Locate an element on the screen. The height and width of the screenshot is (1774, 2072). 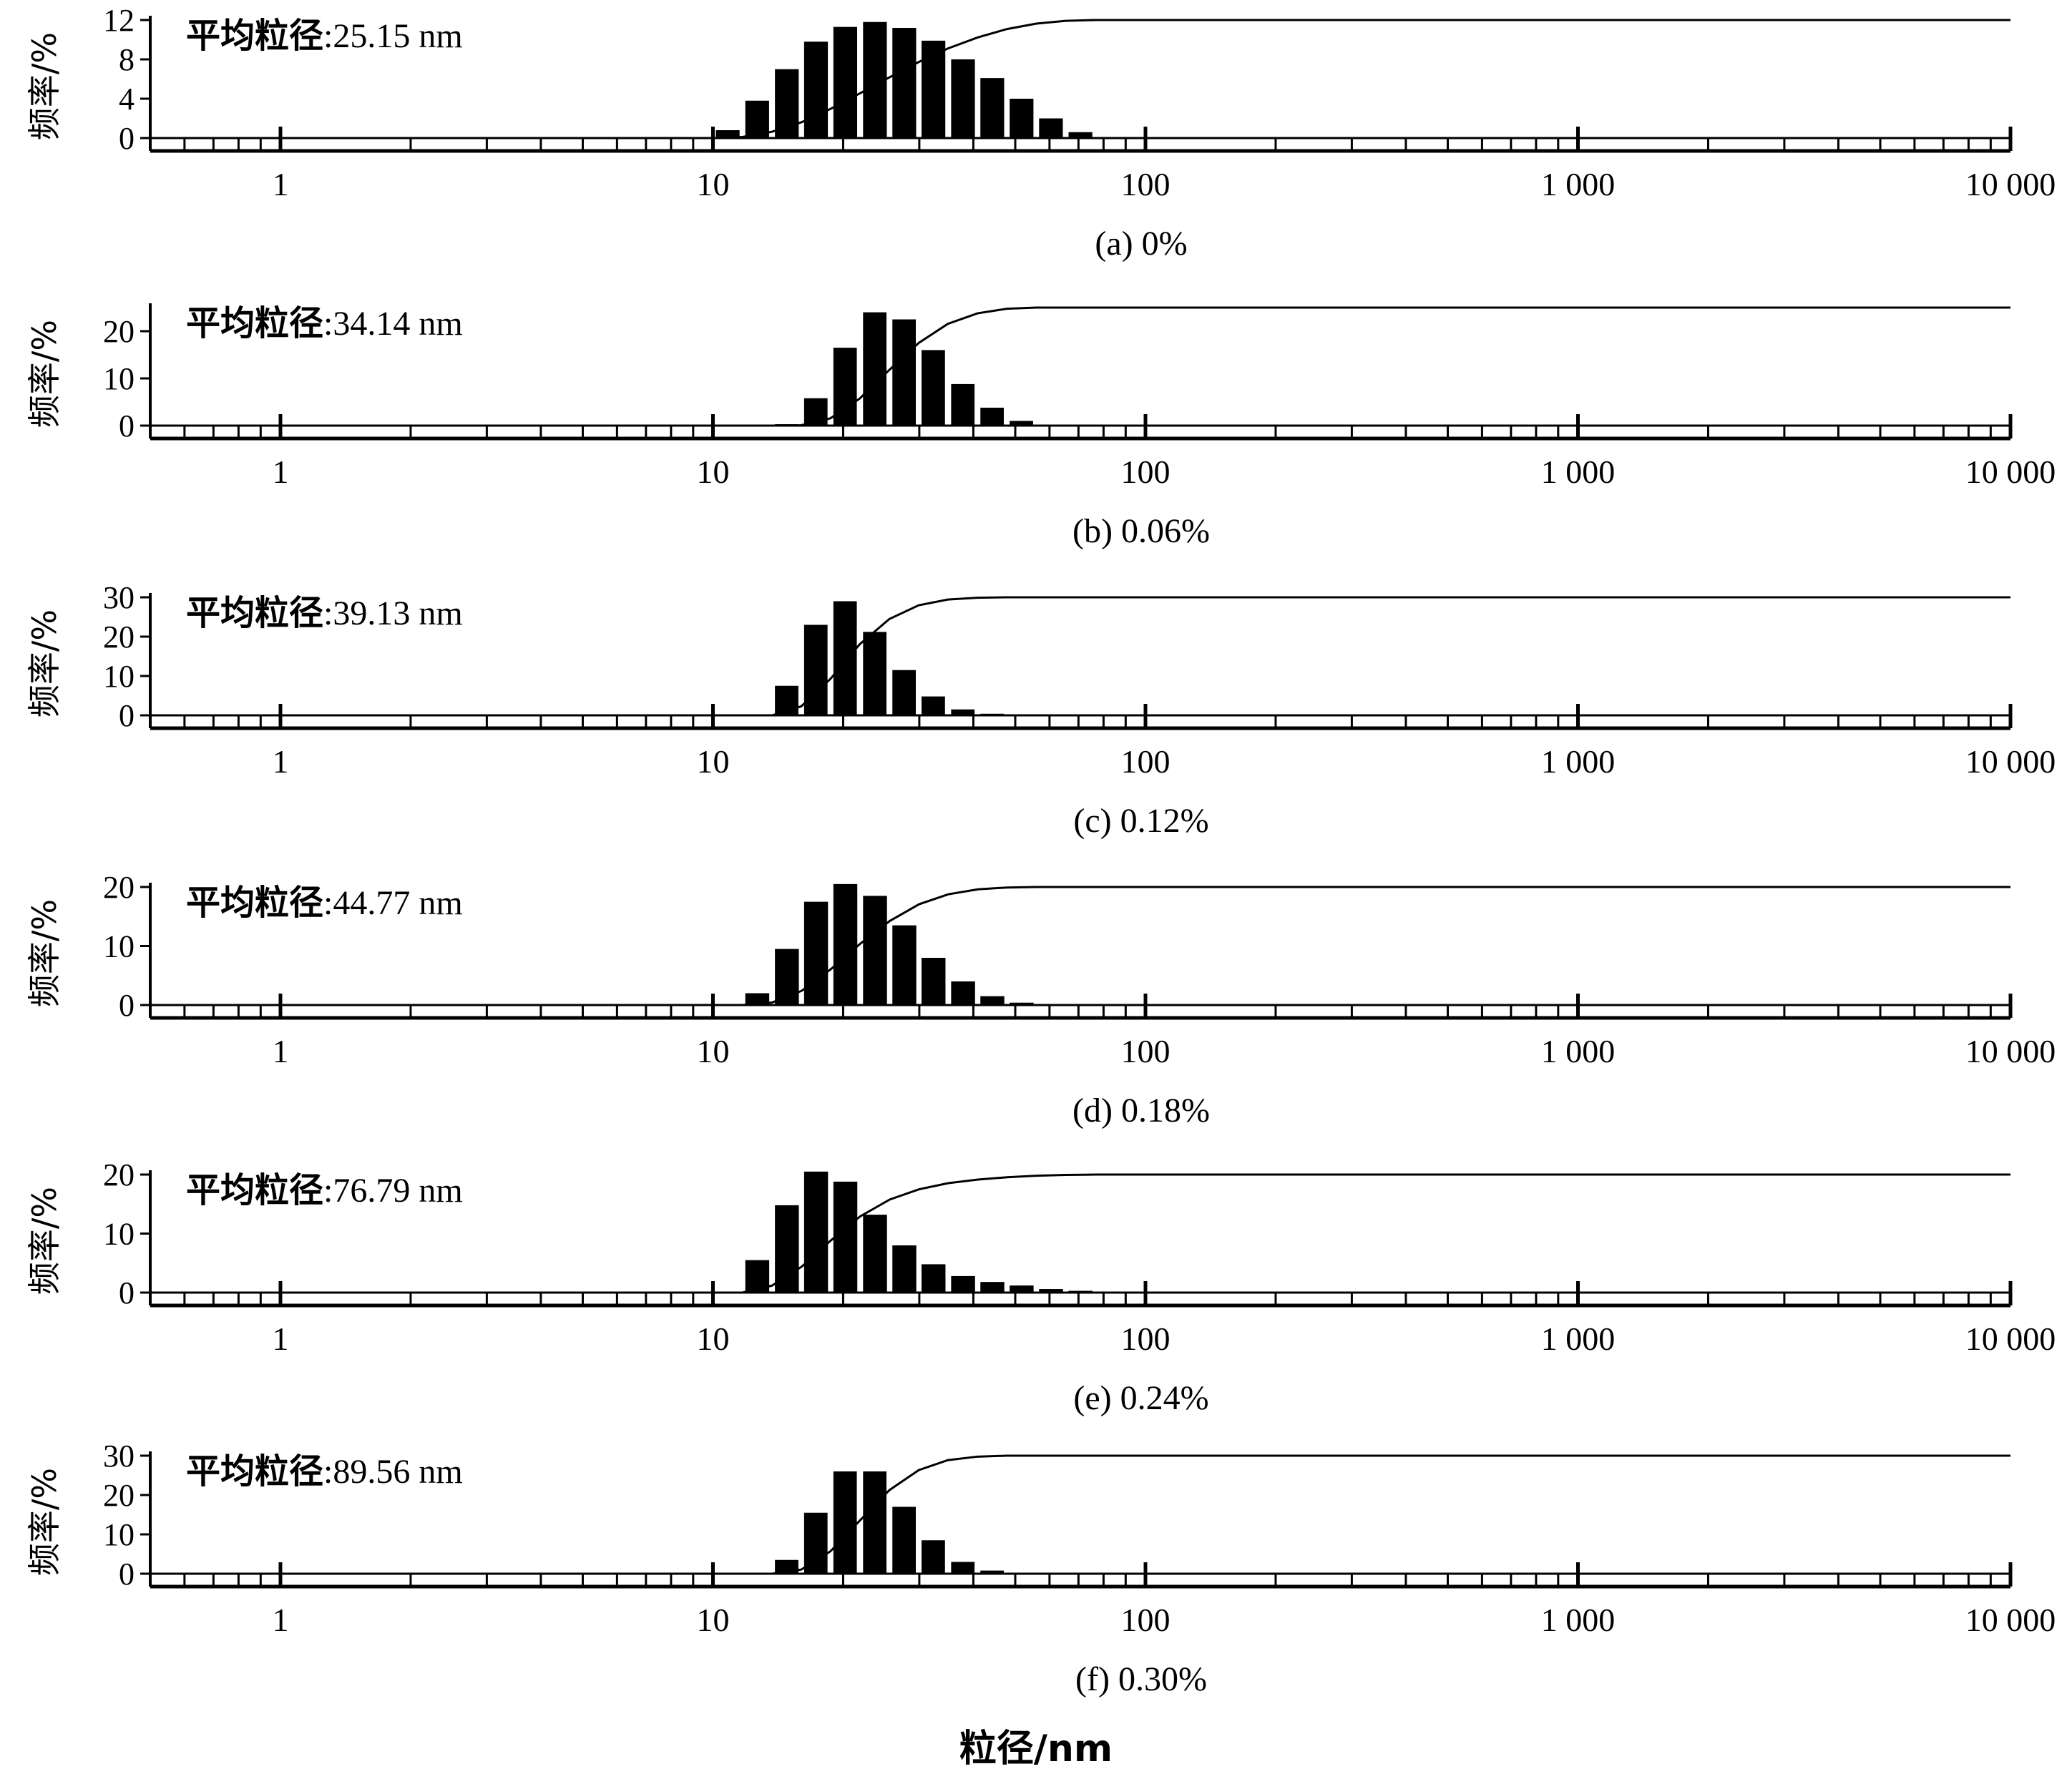
panel-caption: (b) 0.06% is located at coordinates (1141, 531).